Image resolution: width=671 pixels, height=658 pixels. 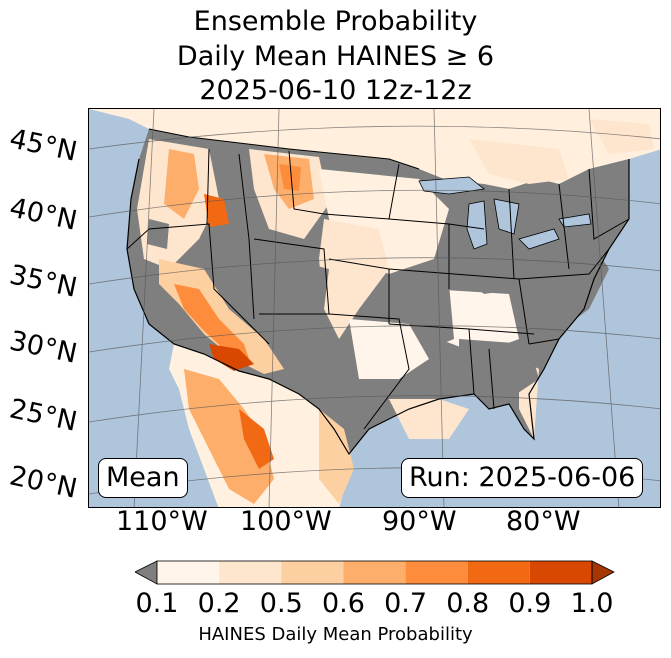 I want to click on colorbar-under-arrow, so click(x=146, y=572).